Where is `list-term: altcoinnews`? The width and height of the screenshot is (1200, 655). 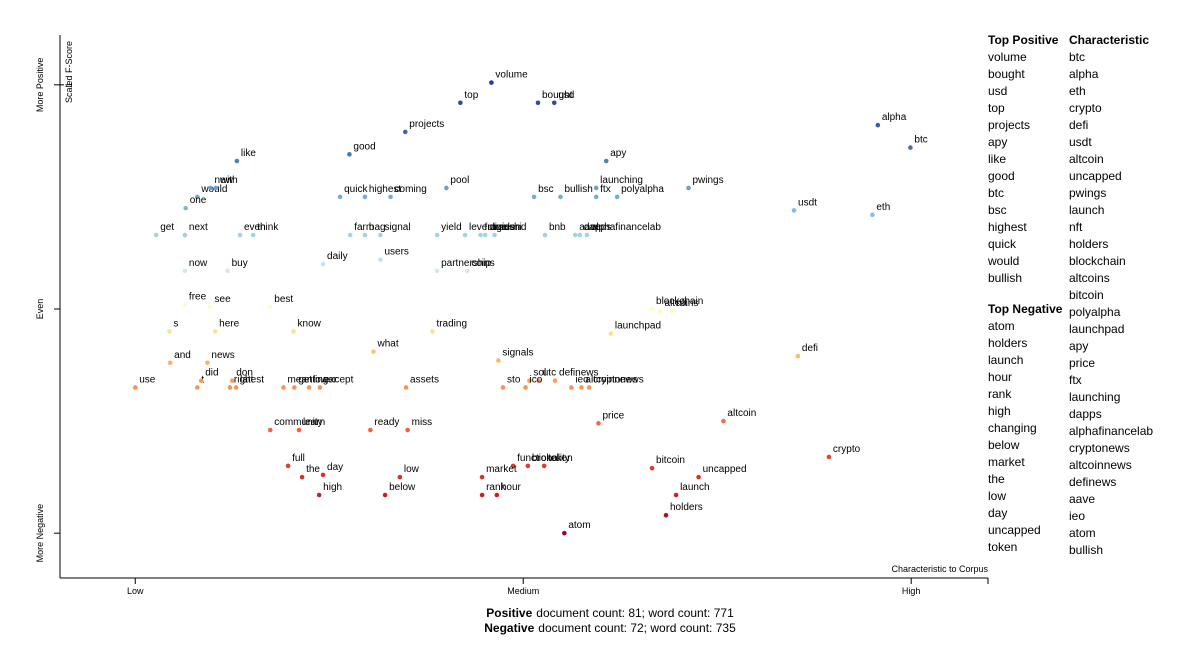 list-term: altcoinnews is located at coordinates (1100, 465).